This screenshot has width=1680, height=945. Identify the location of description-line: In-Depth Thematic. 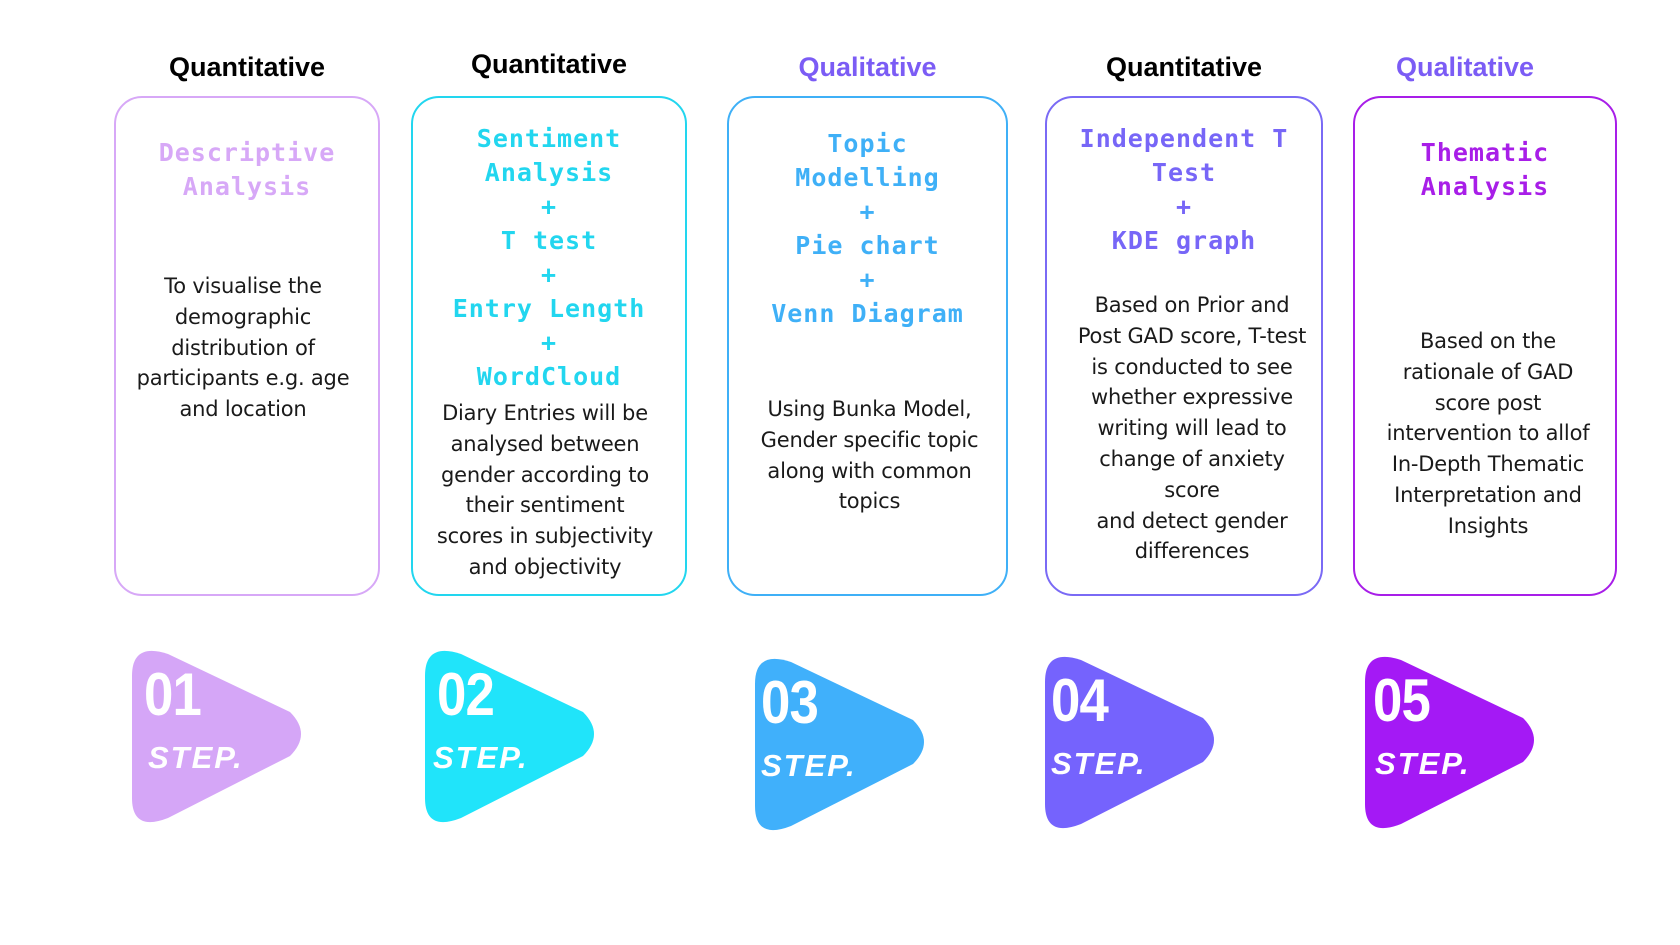
(1488, 464).